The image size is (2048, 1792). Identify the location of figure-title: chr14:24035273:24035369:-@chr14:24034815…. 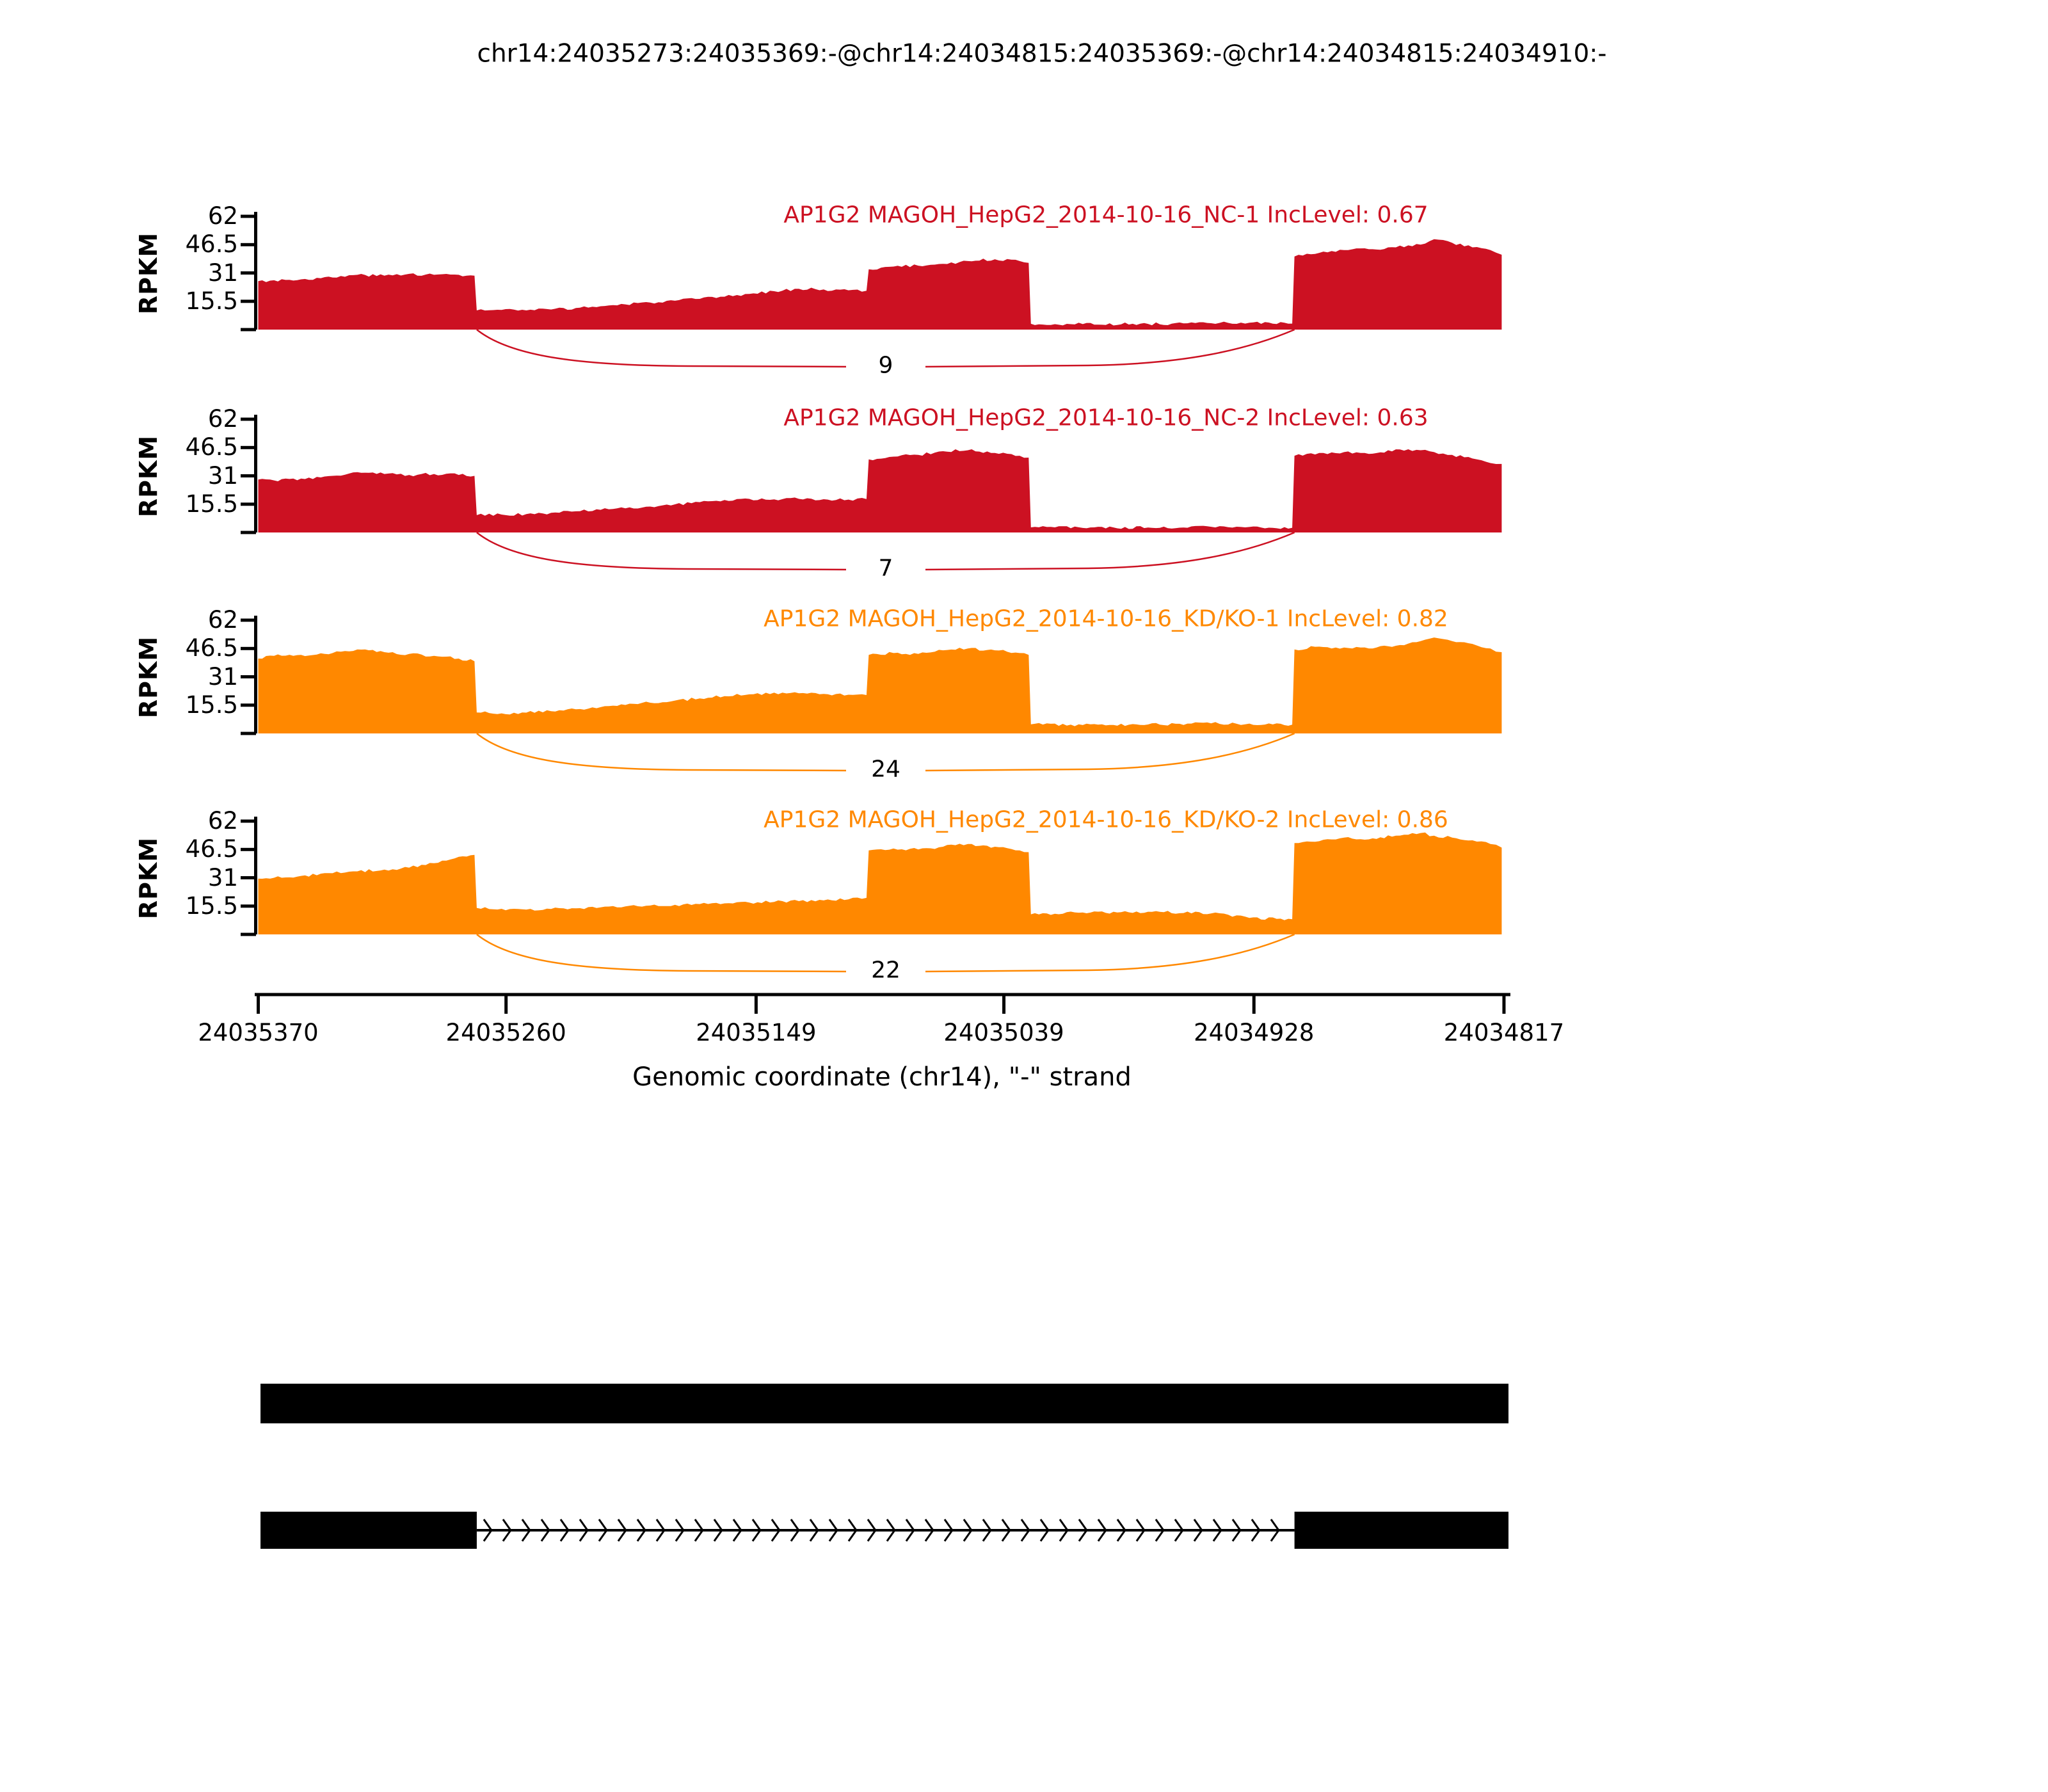
(1042, 53).